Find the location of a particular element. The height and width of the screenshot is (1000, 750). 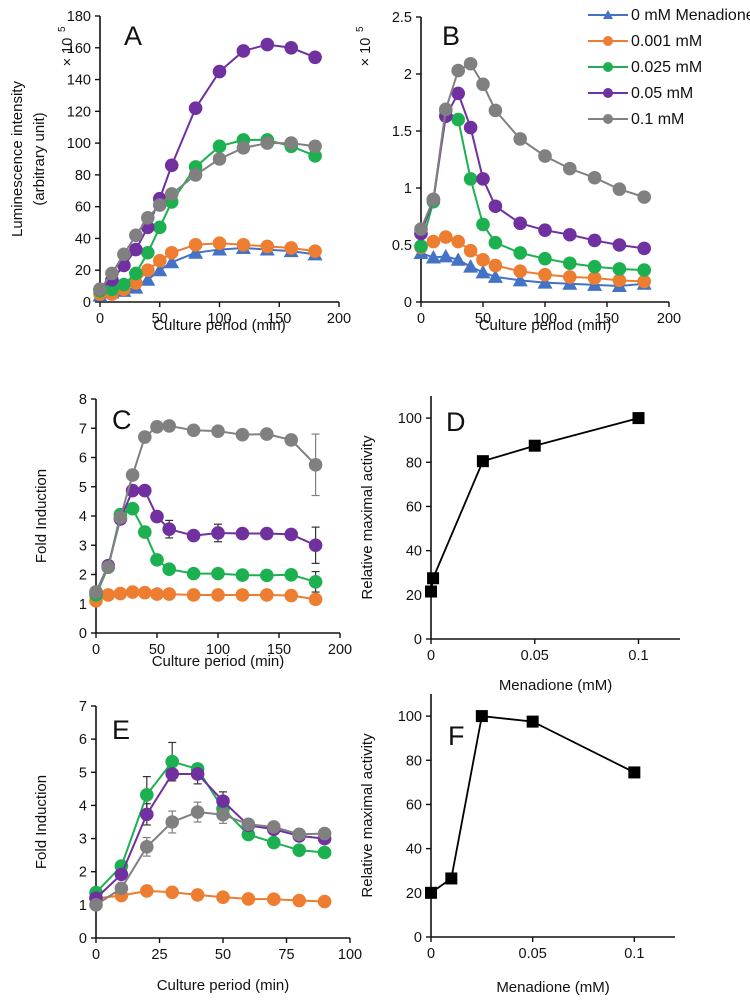

y-tick-label: 6 is located at coordinates (83, 740).